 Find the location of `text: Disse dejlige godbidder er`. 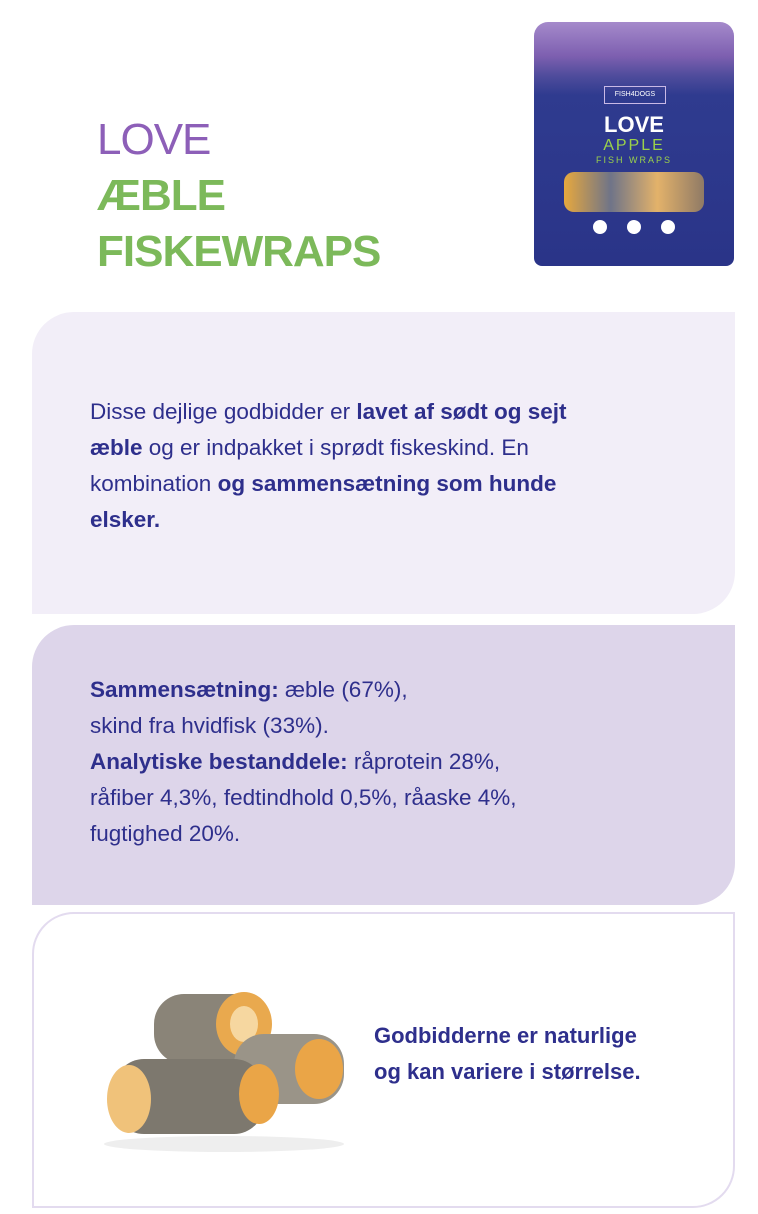

text: Disse dejlige godbidder er is located at coordinates (223, 411).